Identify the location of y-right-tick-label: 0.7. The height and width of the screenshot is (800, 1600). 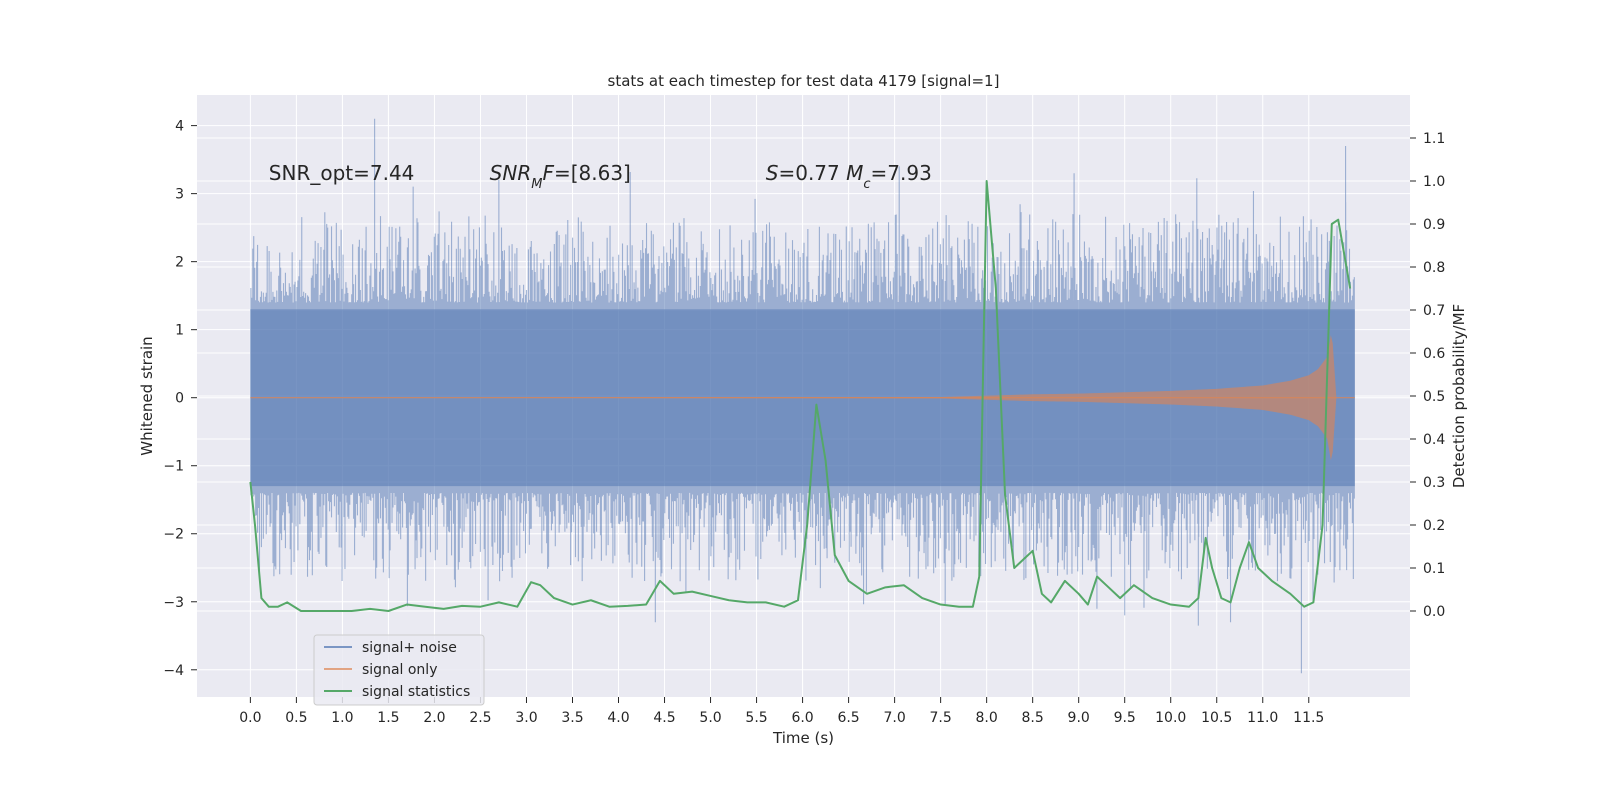
(1434, 311).